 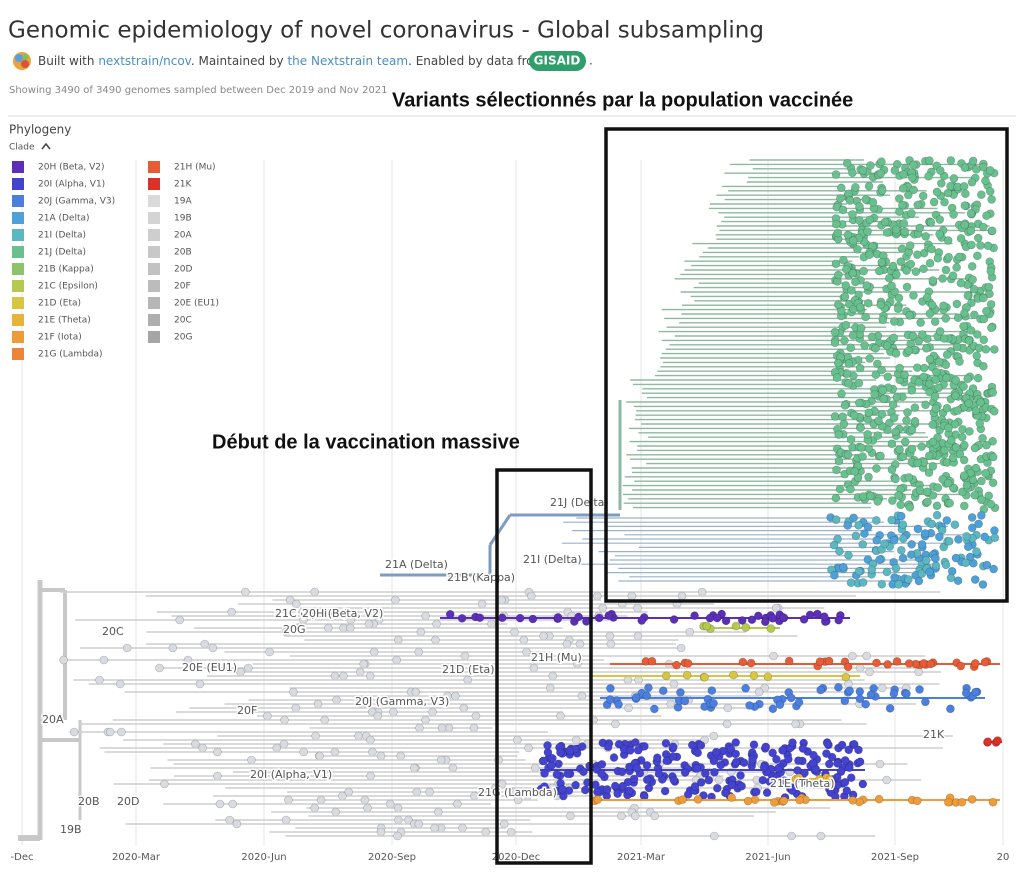 What do you see at coordinates (22, 148) in the screenshot?
I see `legend-title: Clade` at bounding box center [22, 148].